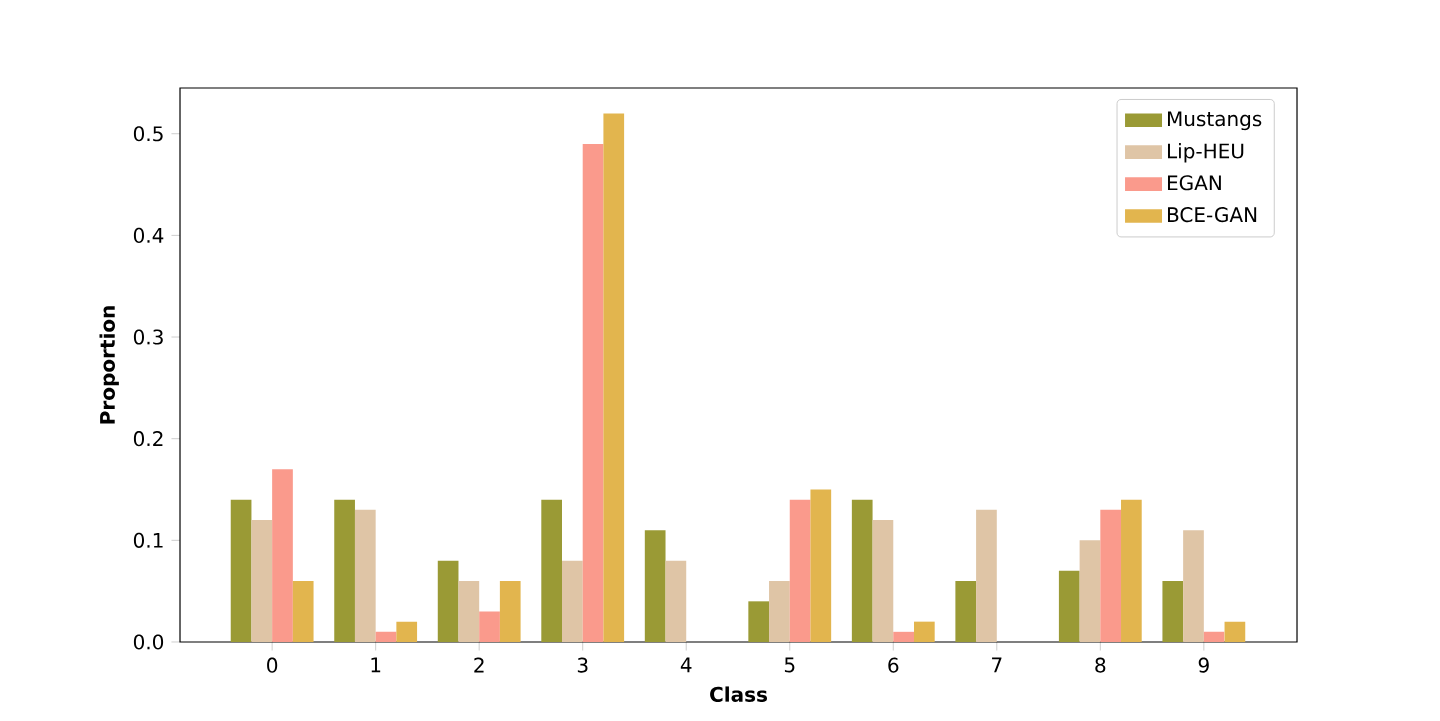 Image resolution: width=1440 pixels, height=721 pixels. Describe the element at coordinates (738, 694) in the screenshot. I see `x-axis-title: Class` at that location.